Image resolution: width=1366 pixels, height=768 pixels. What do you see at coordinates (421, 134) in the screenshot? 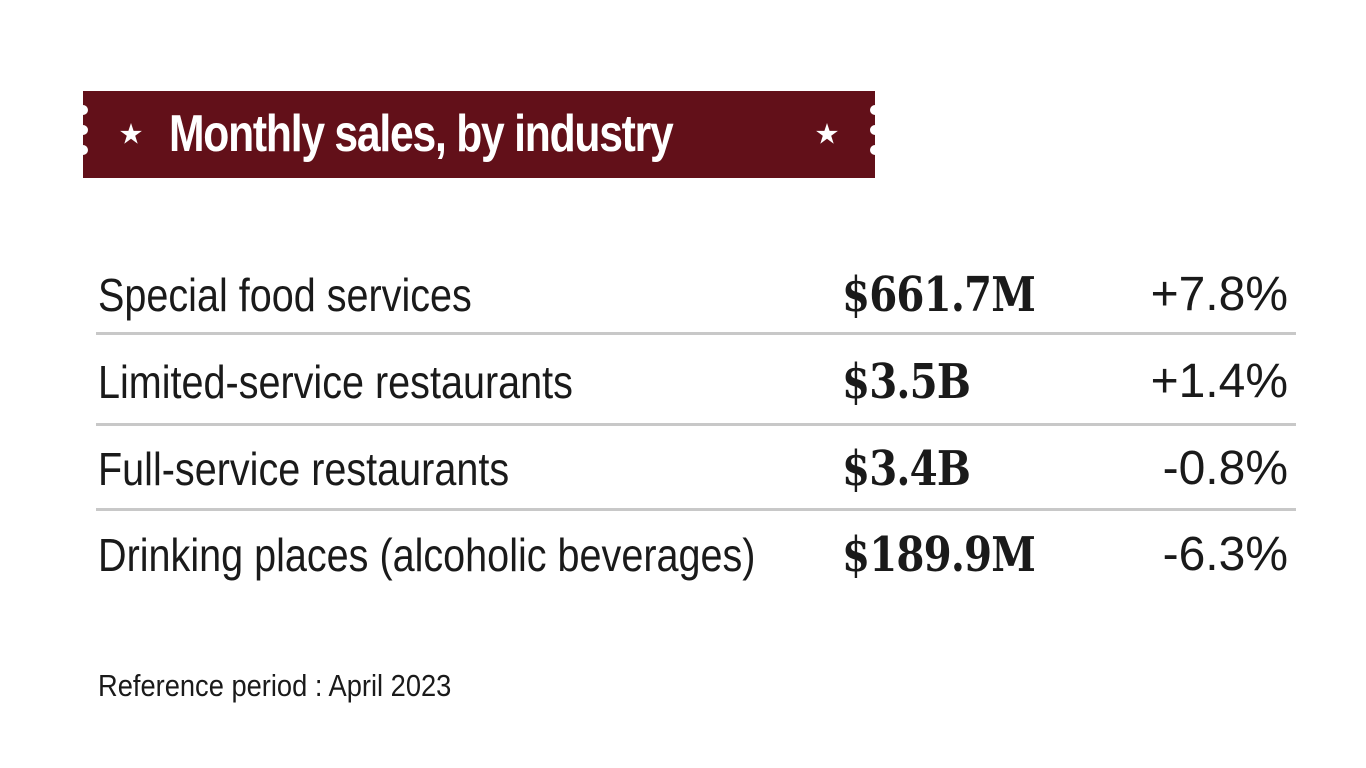
I see `chart-title: Monthly sales, by industry` at bounding box center [421, 134].